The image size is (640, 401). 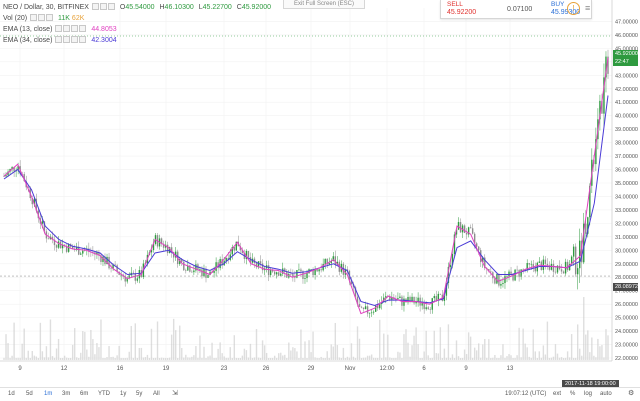 What do you see at coordinates (139, 394) in the screenshot?
I see `range-5y: 5y` at bounding box center [139, 394].